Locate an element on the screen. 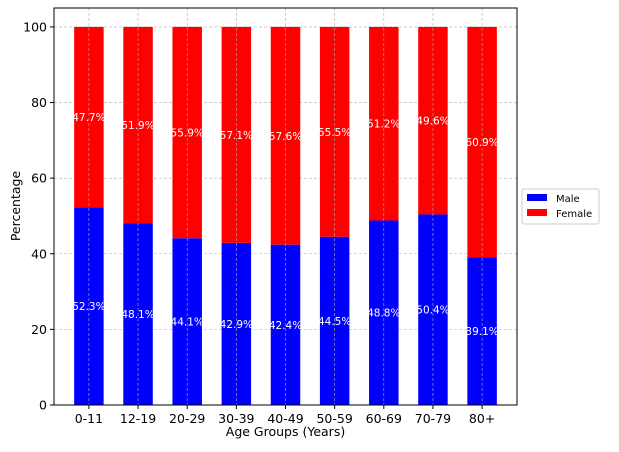 This screenshot has width=619, height=452. y-tick-label: 40 is located at coordinates (39, 253).